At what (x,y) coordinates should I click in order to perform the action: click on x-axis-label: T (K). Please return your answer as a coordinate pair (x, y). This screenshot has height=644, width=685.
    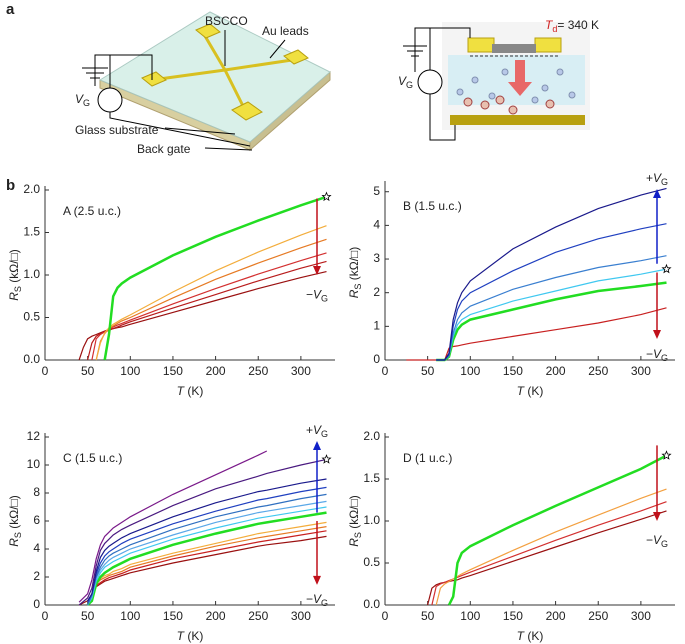
    Looking at the image, I should click on (190, 391).